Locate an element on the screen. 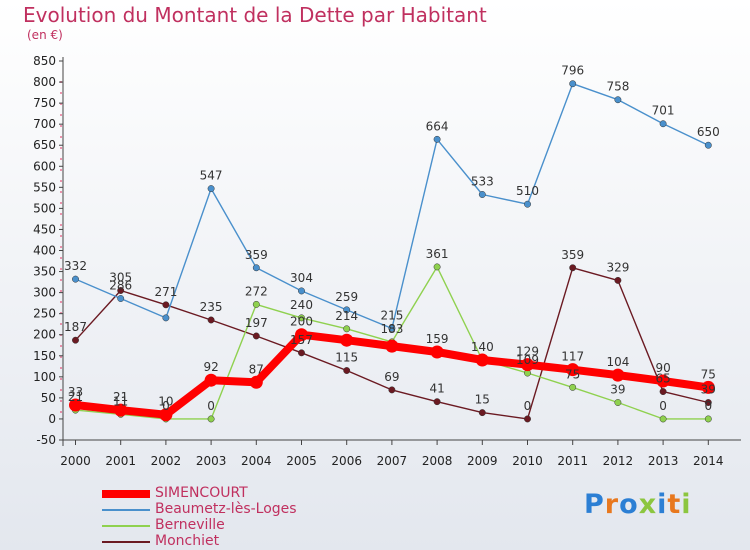  data-label: 701 is located at coordinates (663, 111).